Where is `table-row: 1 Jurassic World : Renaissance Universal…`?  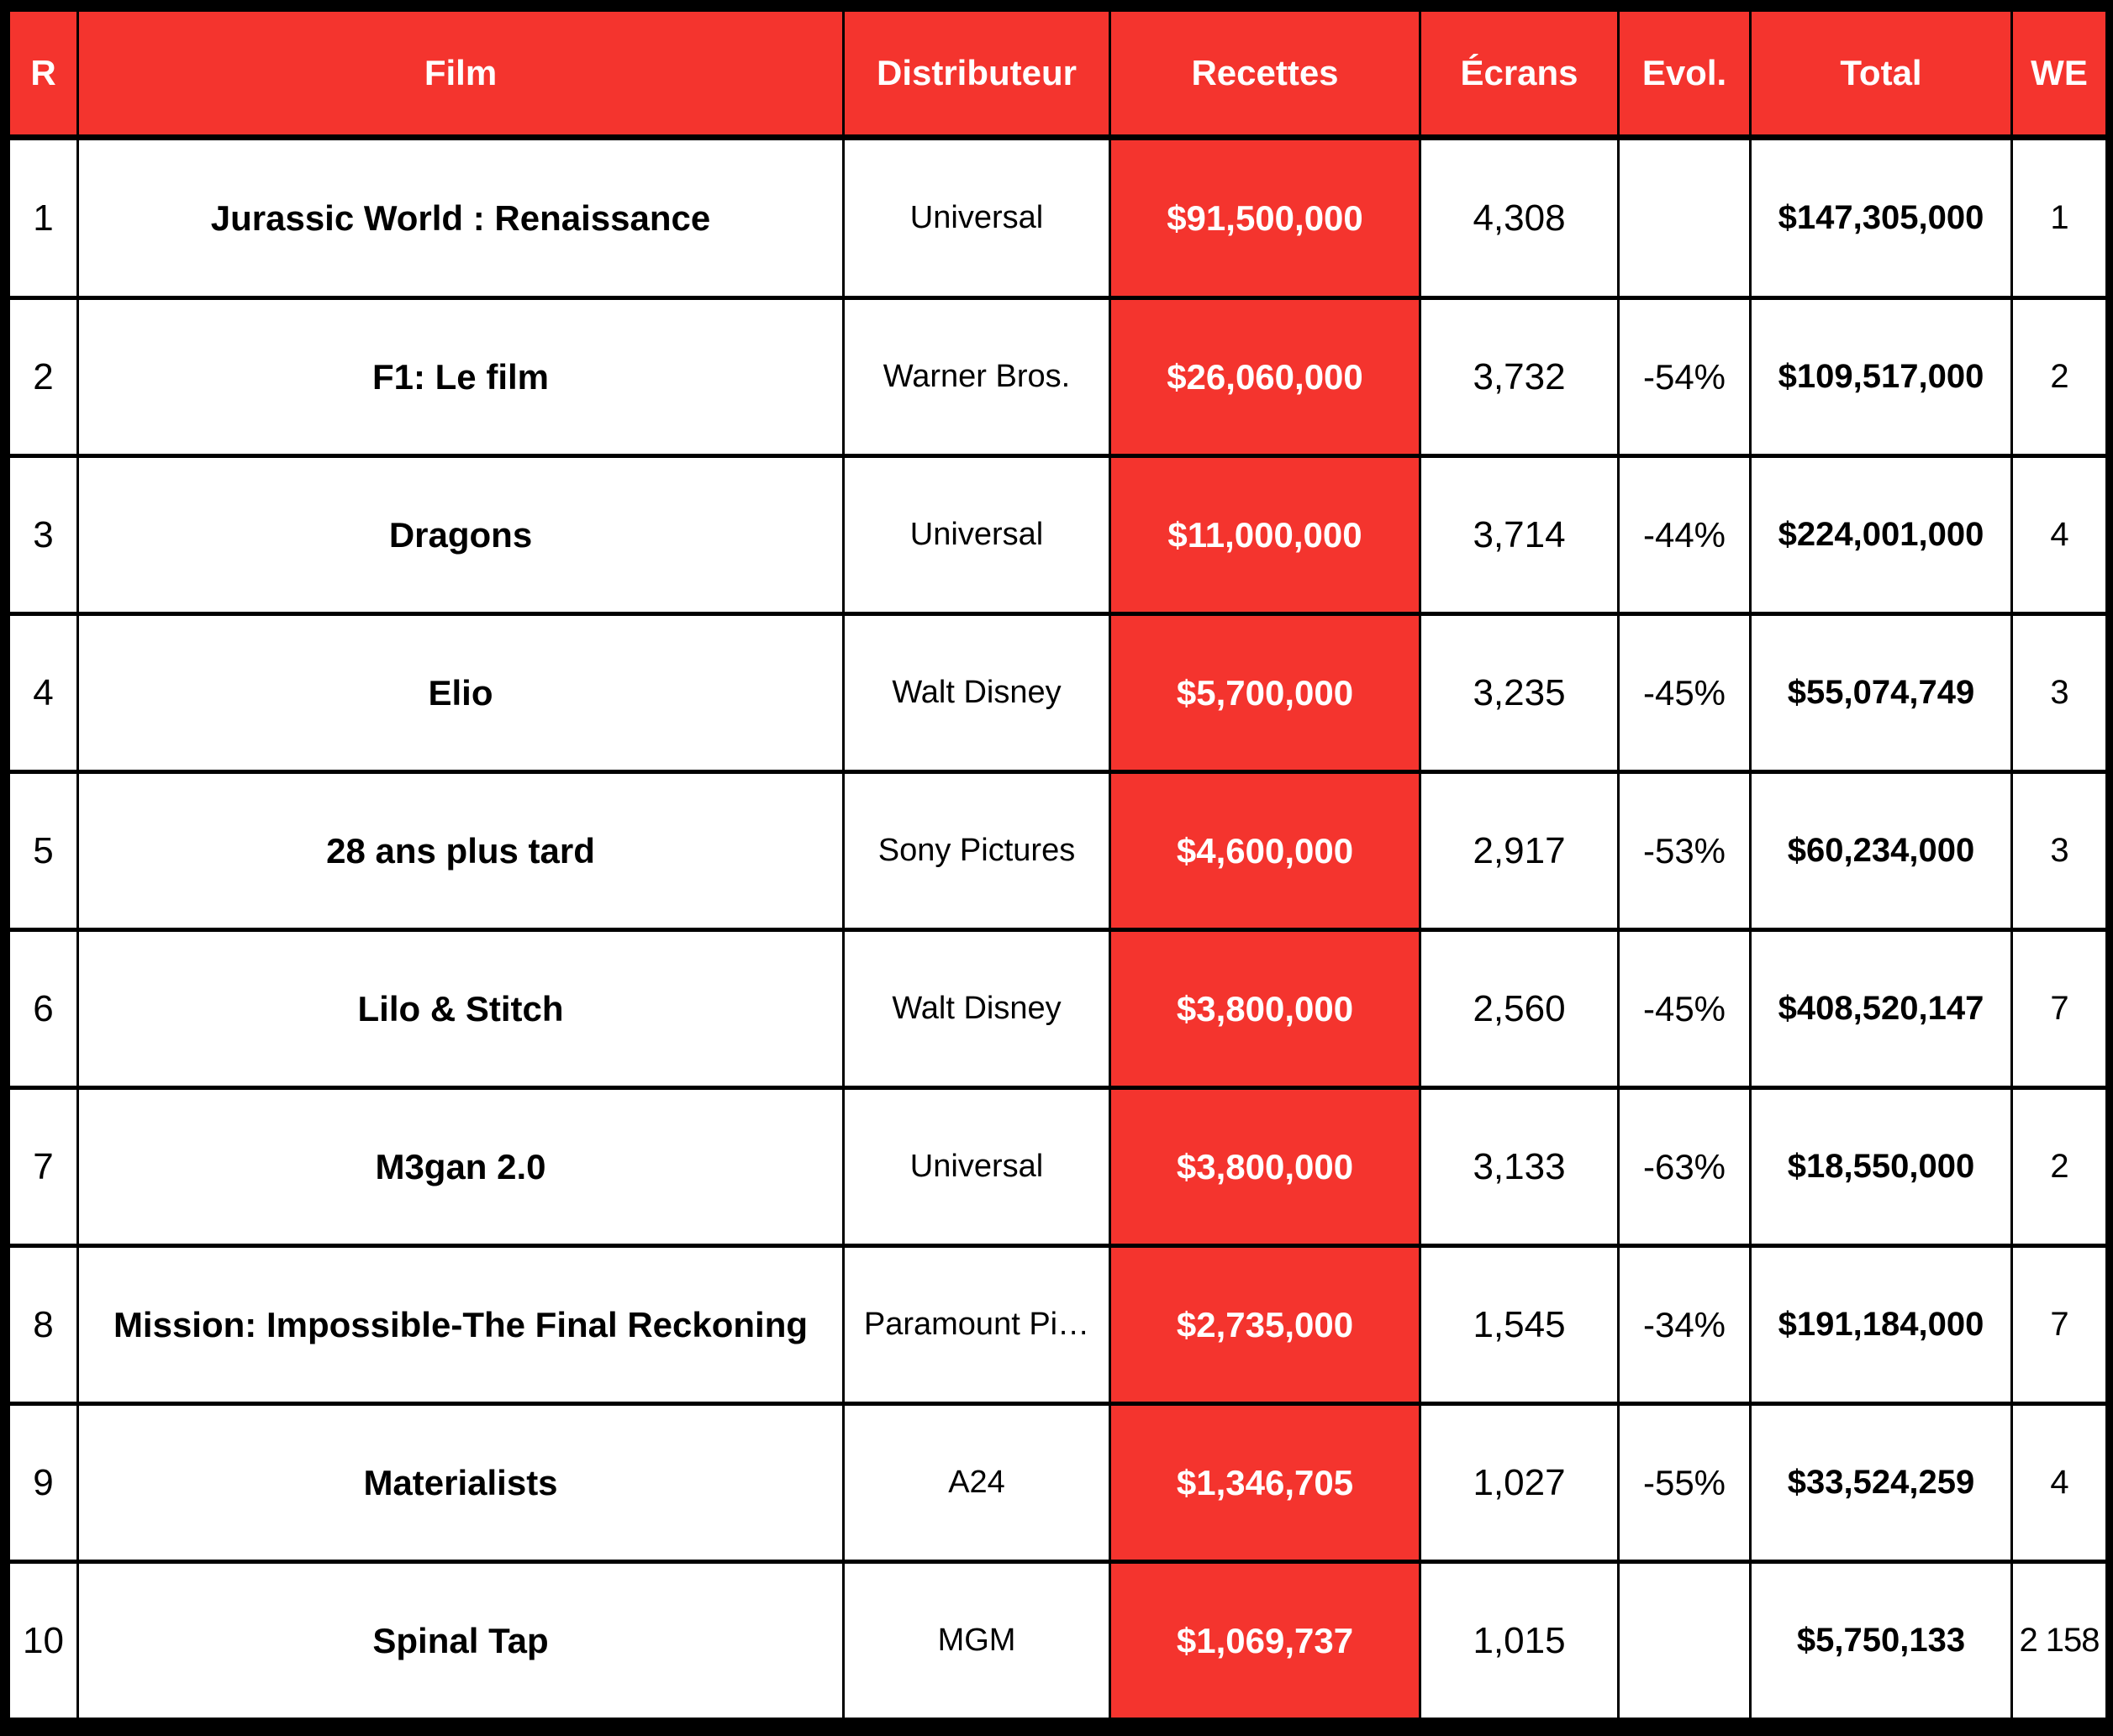
table-row: 1 Jurassic World : Renaissance Universal… is located at coordinates (1058, 217).